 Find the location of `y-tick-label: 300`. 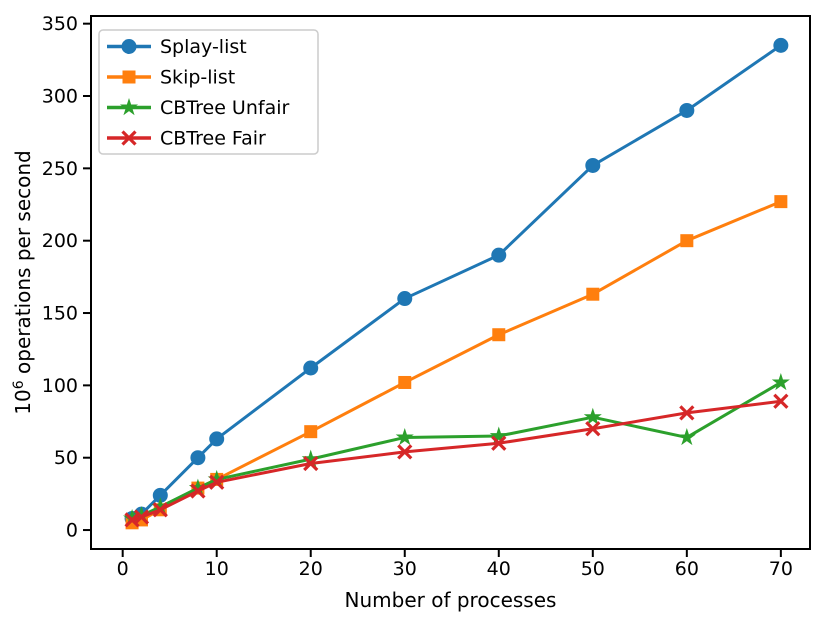

y-tick-label: 300 is located at coordinates (60, 97).